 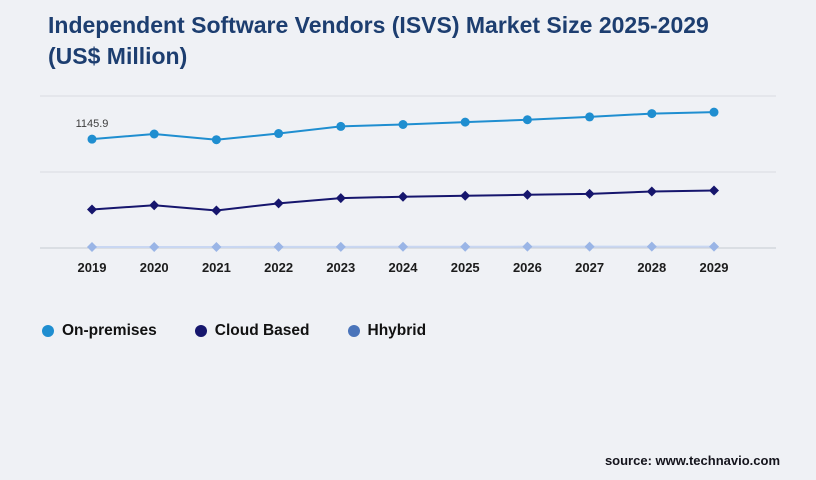 What do you see at coordinates (92, 267) in the screenshot?
I see `x-axis-label: 2019` at bounding box center [92, 267].